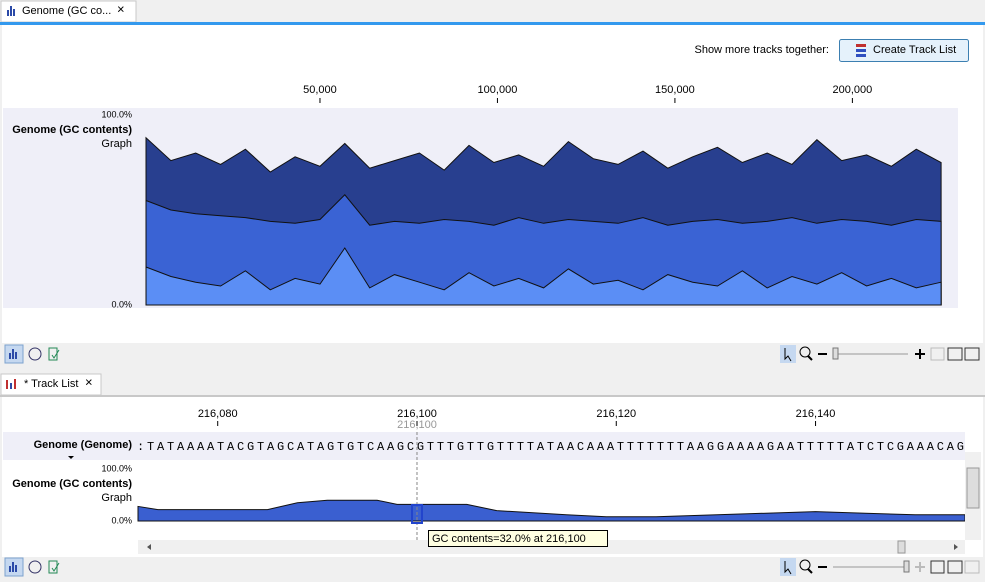 This screenshot has width=985, height=582. Describe the element at coordinates (83, 445) in the screenshot. I see `sequence-track-name: Genome (Genome)` at that location.